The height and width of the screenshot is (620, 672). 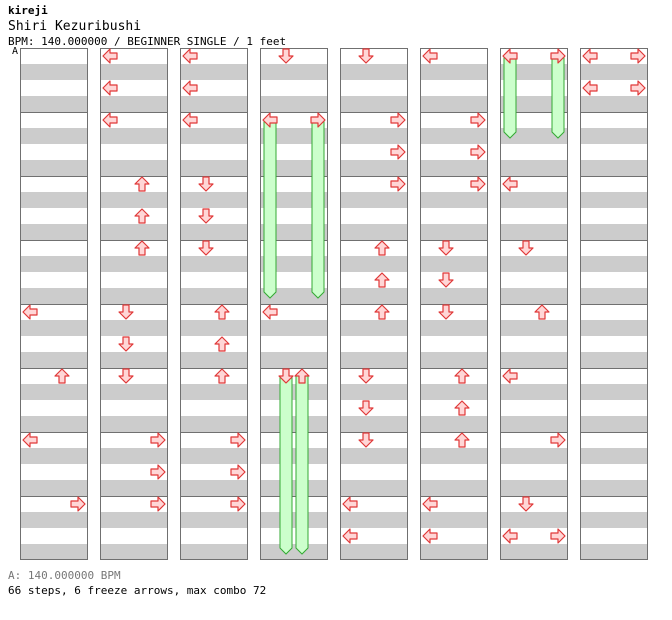 I want to click on stepmaker-label: kireji, so click(x=28, y=10).